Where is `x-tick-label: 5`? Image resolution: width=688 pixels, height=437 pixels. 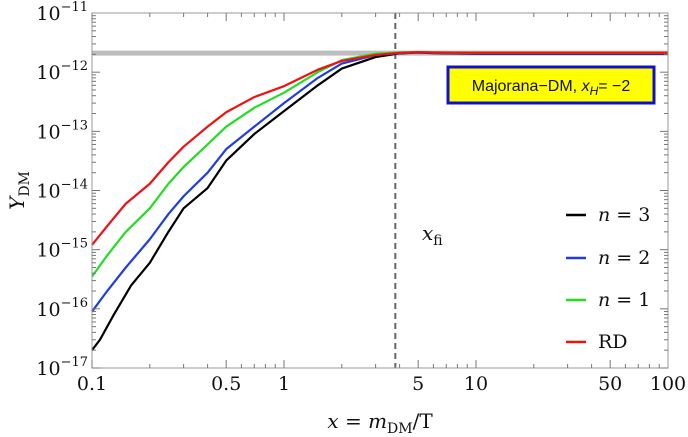
x-tick-label: 5 is located at coordinates (418, 384).